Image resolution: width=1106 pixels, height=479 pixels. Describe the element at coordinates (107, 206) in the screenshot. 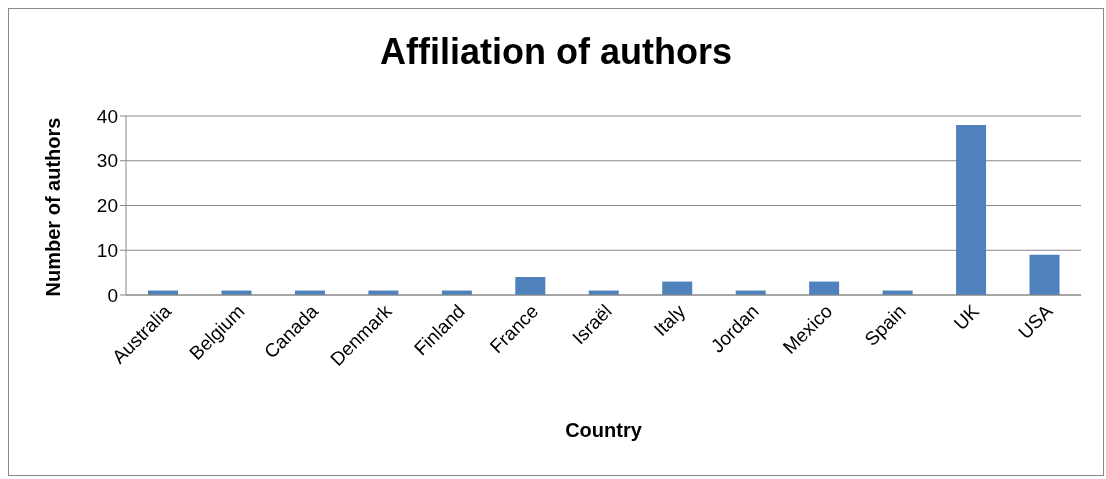

I see `y-tick-label: 20` at that location.